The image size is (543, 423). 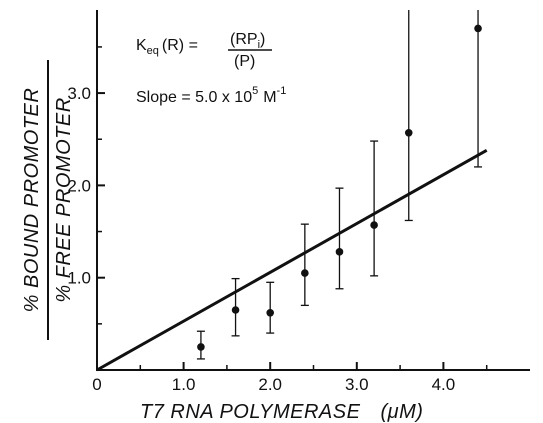 I want to click on y-tick-label: 2.0, so click(x=79, y=185).